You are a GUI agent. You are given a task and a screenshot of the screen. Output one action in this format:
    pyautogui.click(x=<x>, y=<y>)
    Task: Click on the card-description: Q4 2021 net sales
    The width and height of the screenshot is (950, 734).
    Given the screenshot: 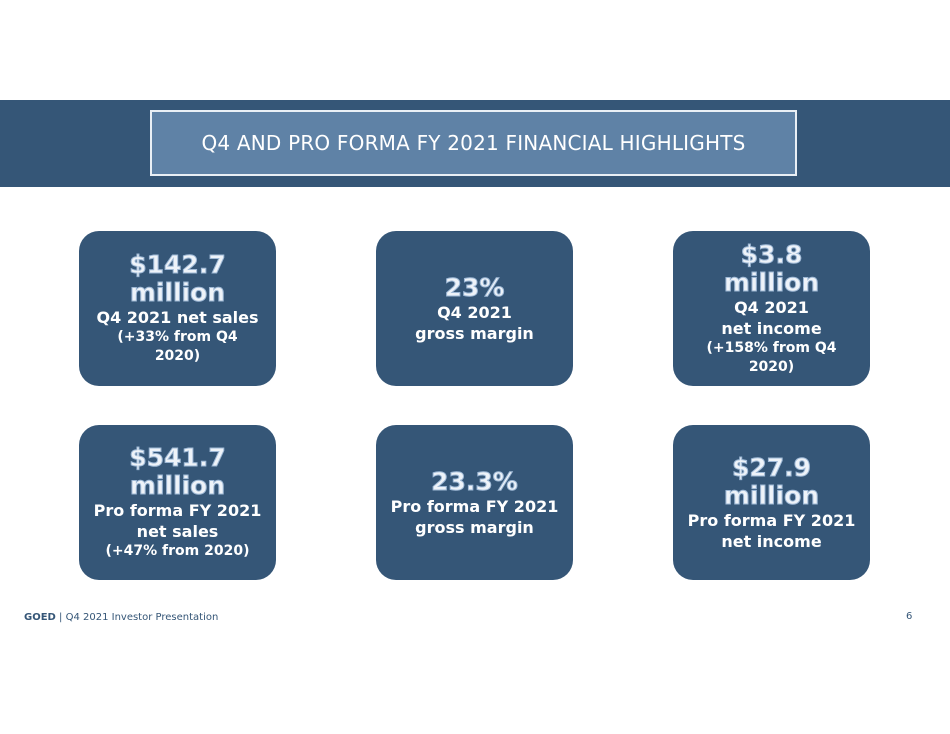 What is the action you would take?
    pyautogui.click(x=177, y=317)
    